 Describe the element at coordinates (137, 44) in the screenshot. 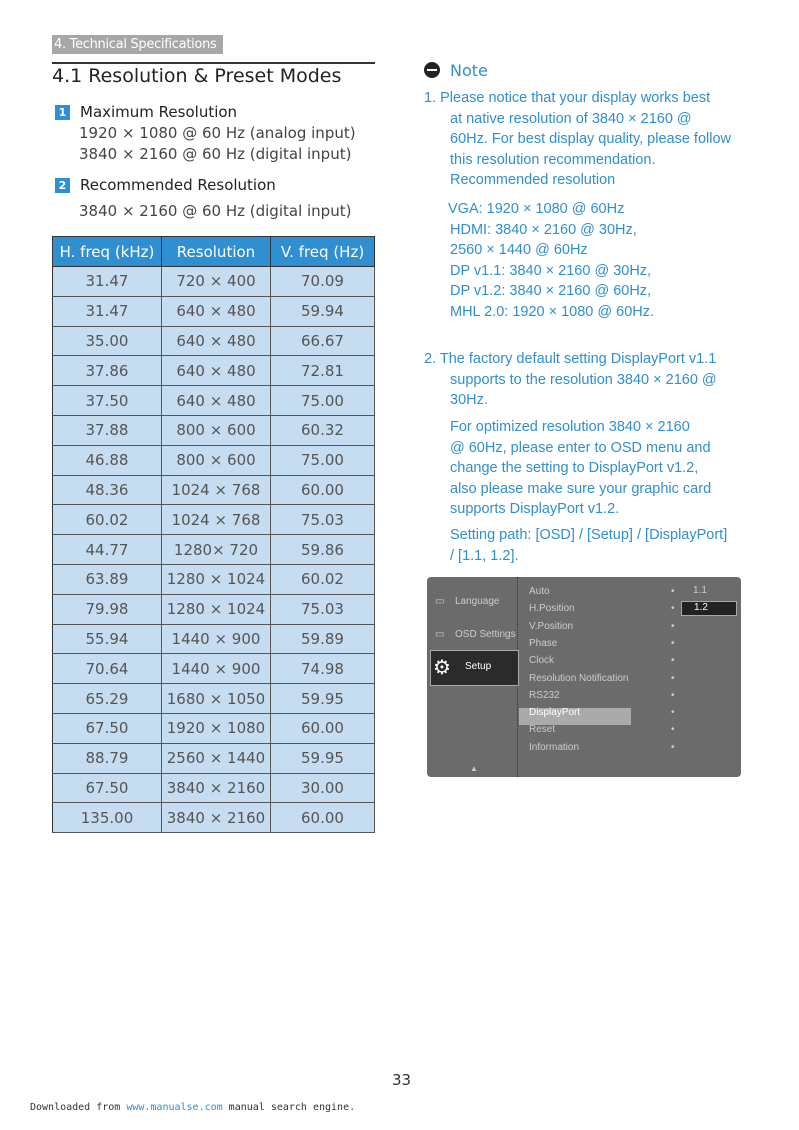

I see `breadcrumb: 4. Technical Specifications` at that location.